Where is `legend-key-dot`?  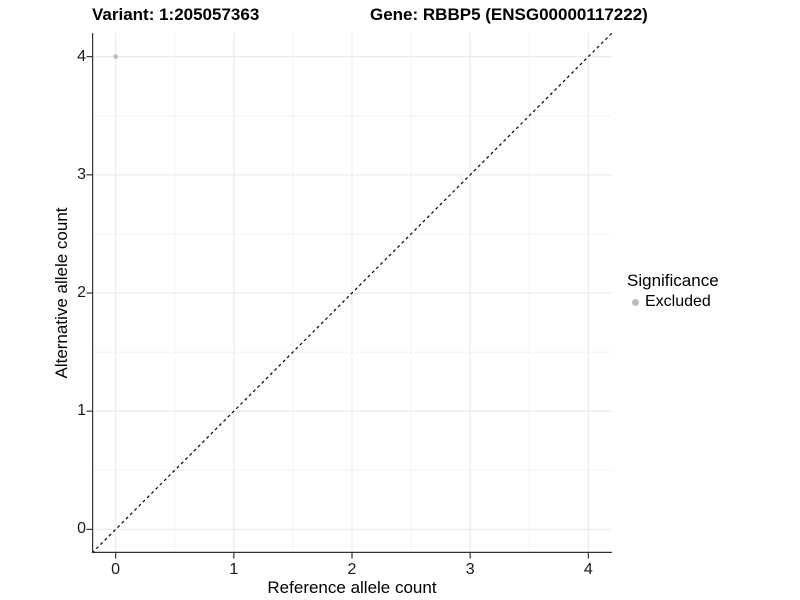
legend-key-dot is located at coordinates (635, 302).